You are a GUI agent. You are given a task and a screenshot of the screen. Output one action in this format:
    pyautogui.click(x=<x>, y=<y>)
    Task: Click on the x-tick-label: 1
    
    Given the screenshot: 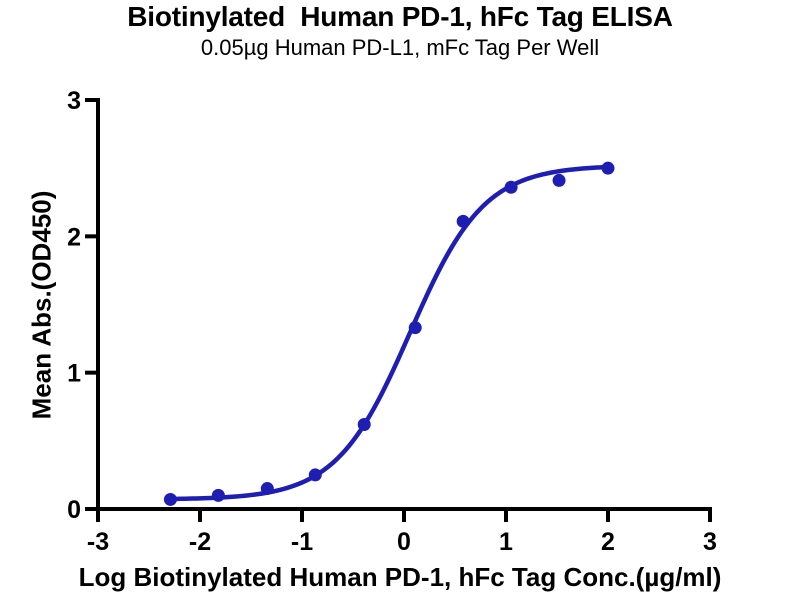 What is the action you would take?
    pyautogui.click(x=506, y=542)
    